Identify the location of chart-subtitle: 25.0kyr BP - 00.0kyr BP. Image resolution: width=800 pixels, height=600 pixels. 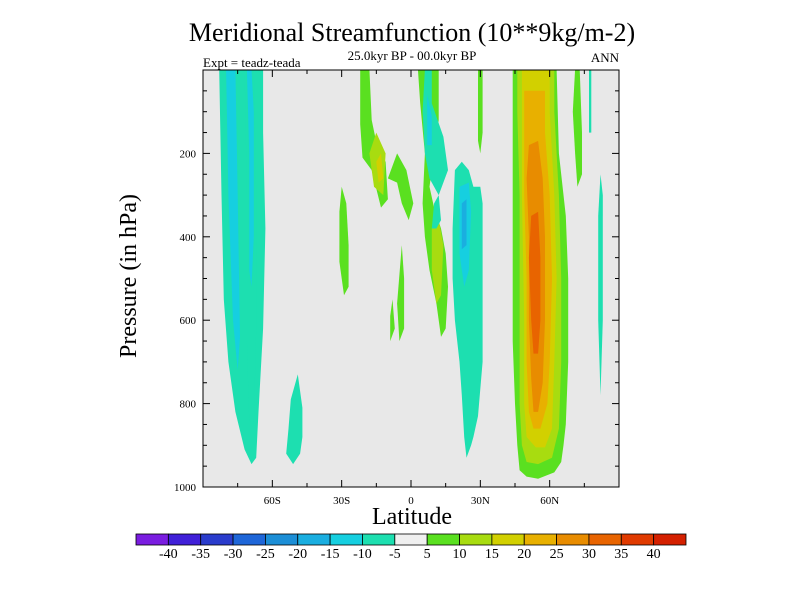
(412, 55).